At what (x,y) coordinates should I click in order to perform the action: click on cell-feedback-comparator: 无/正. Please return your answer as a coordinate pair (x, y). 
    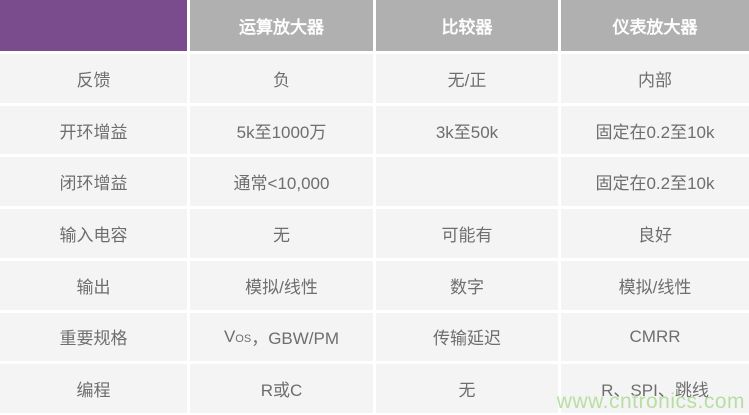
    Looking at the image, I should click on (467, 78).